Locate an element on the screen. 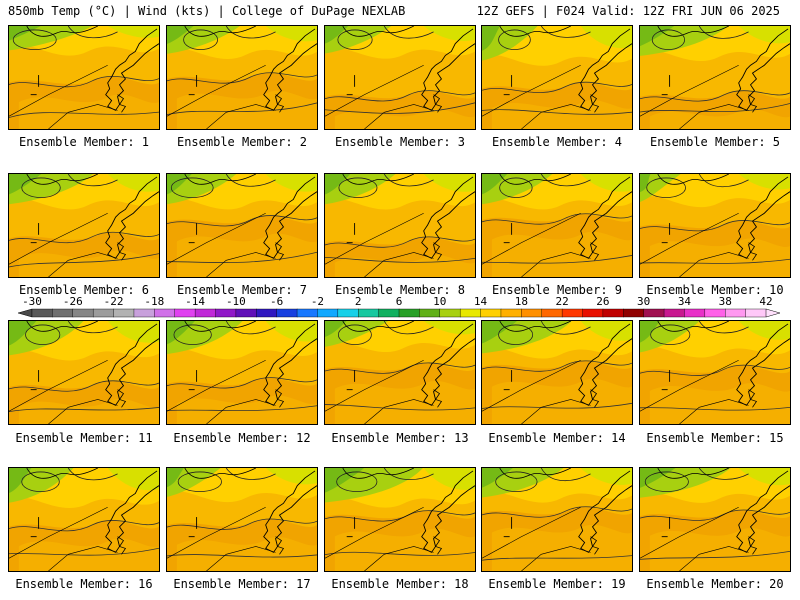 This screenshot has width=800, height=600. member-caption: Ensemble Member: 16 is located at coordinates (84, 584).